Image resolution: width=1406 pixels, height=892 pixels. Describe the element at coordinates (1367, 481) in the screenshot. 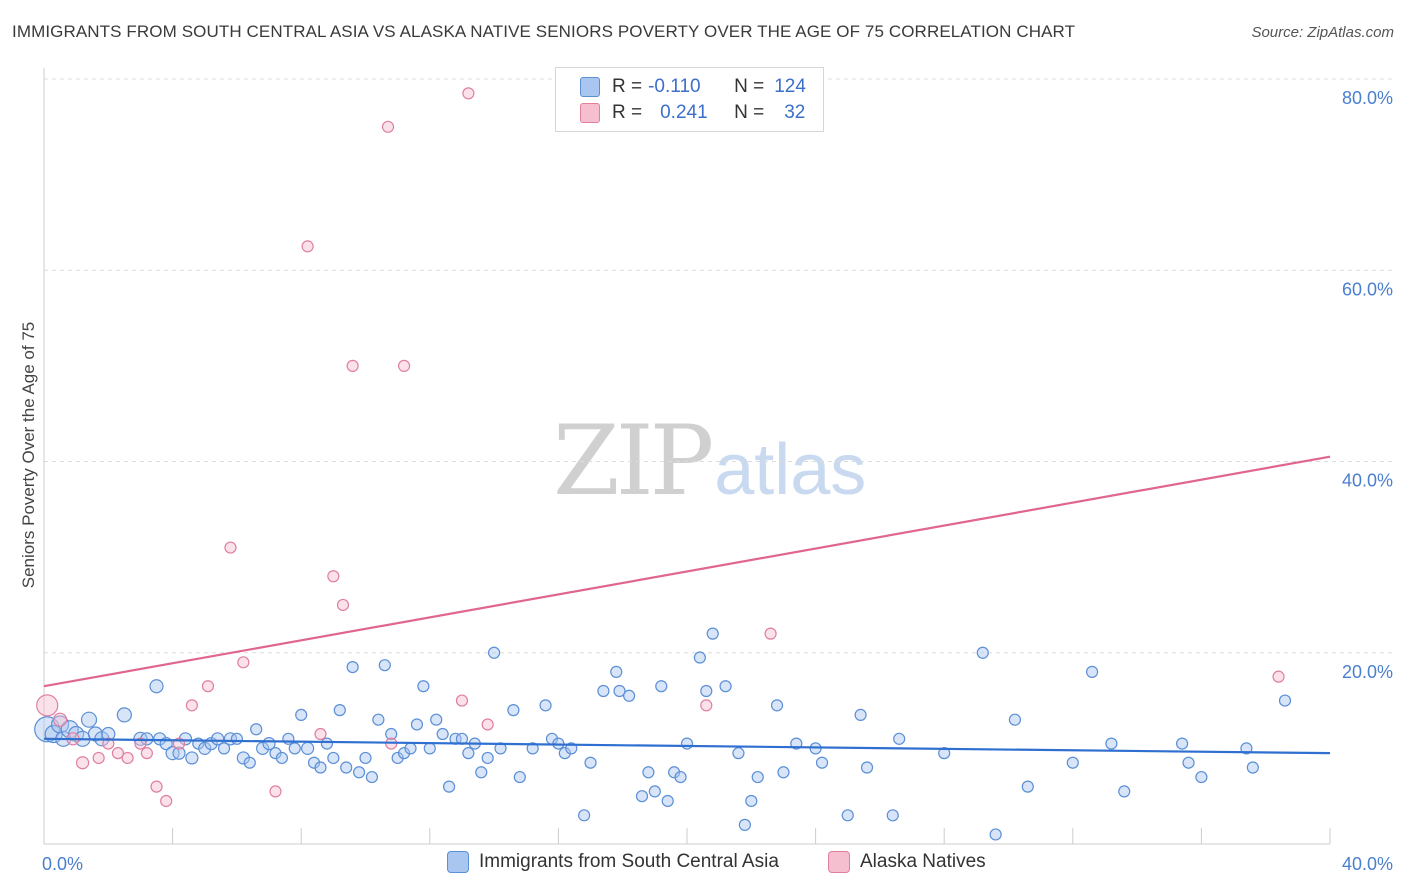

I see `y-tick-label: 40.0%` at that location.